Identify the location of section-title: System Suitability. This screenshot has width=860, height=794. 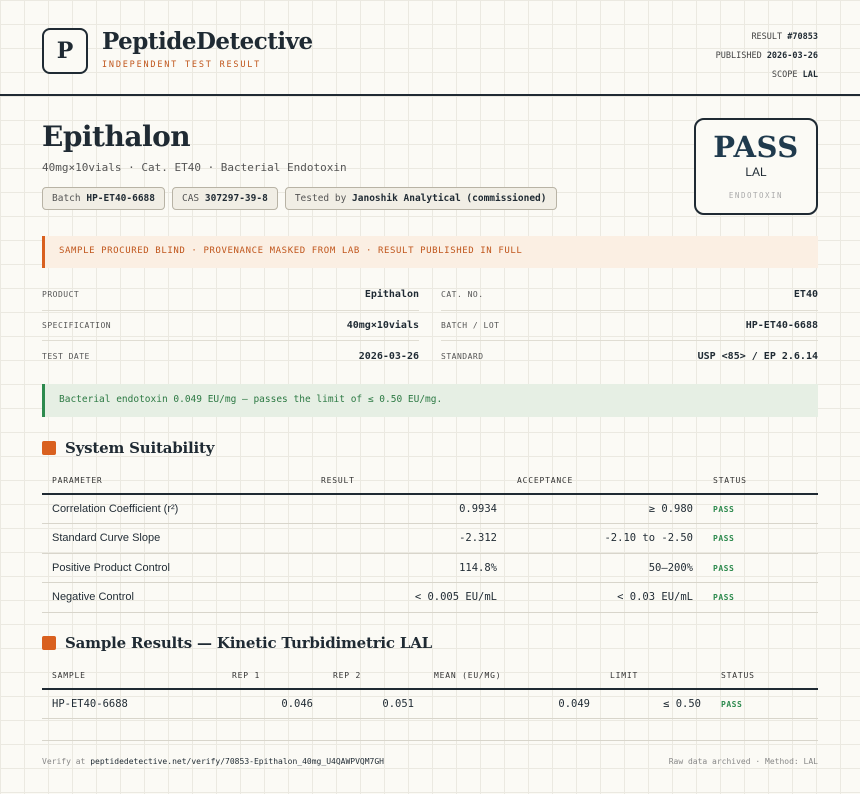
(140, 448).